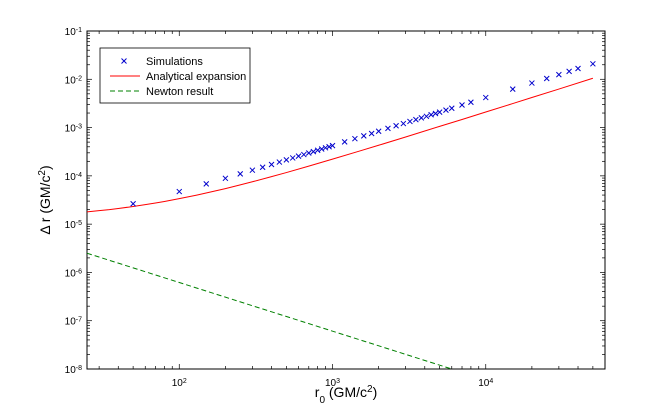 Image resolution: width=664 pixels, height=415 pixels. Describe the element at coordinates (179, 92) in the screenshot. I see `legend-label-newton: Newton result` at that location.